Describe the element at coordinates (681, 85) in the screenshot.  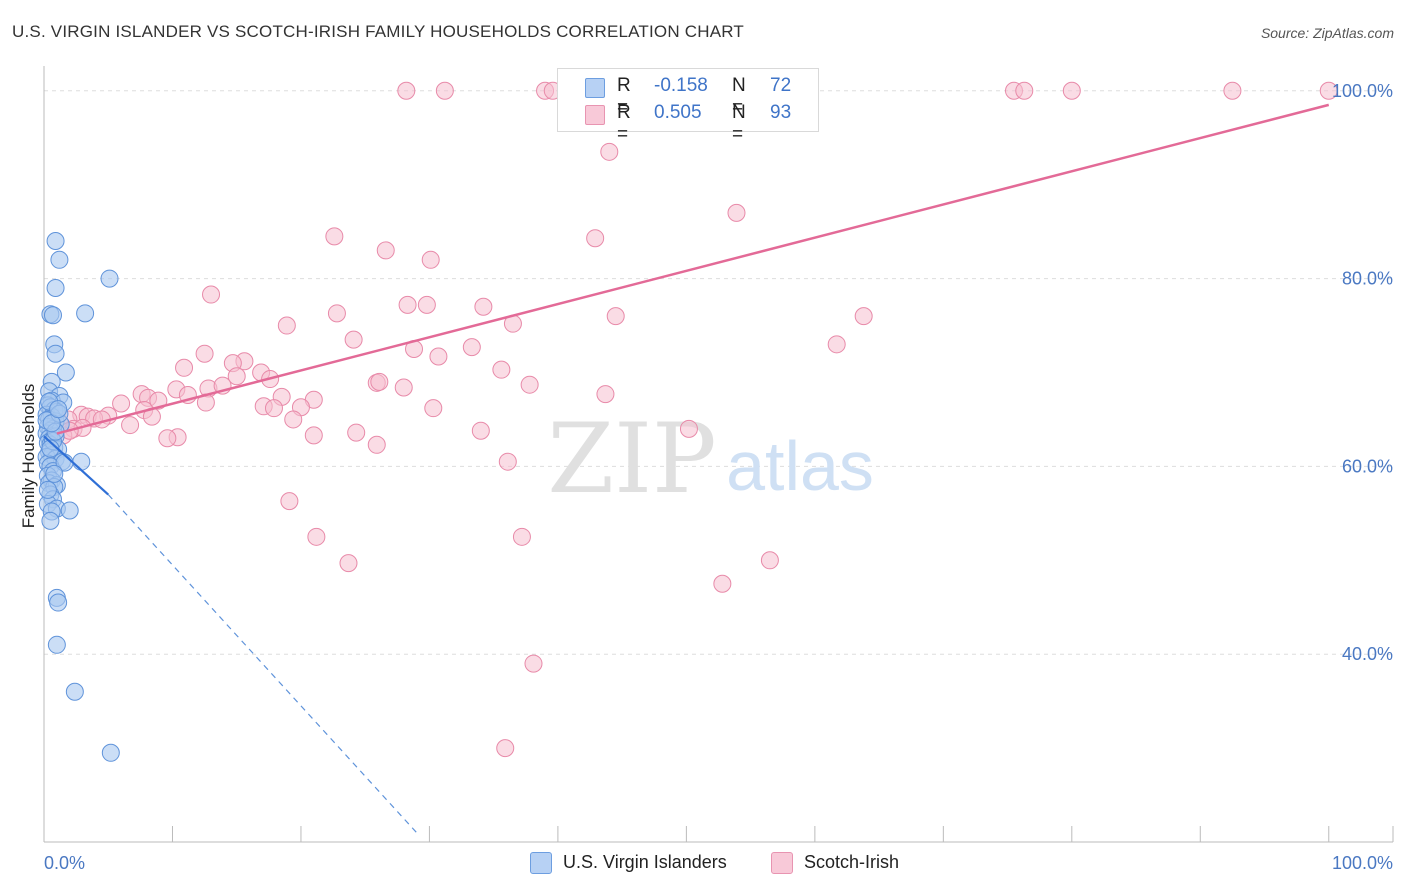
I see `legend-r-value: -0.158` at that location.